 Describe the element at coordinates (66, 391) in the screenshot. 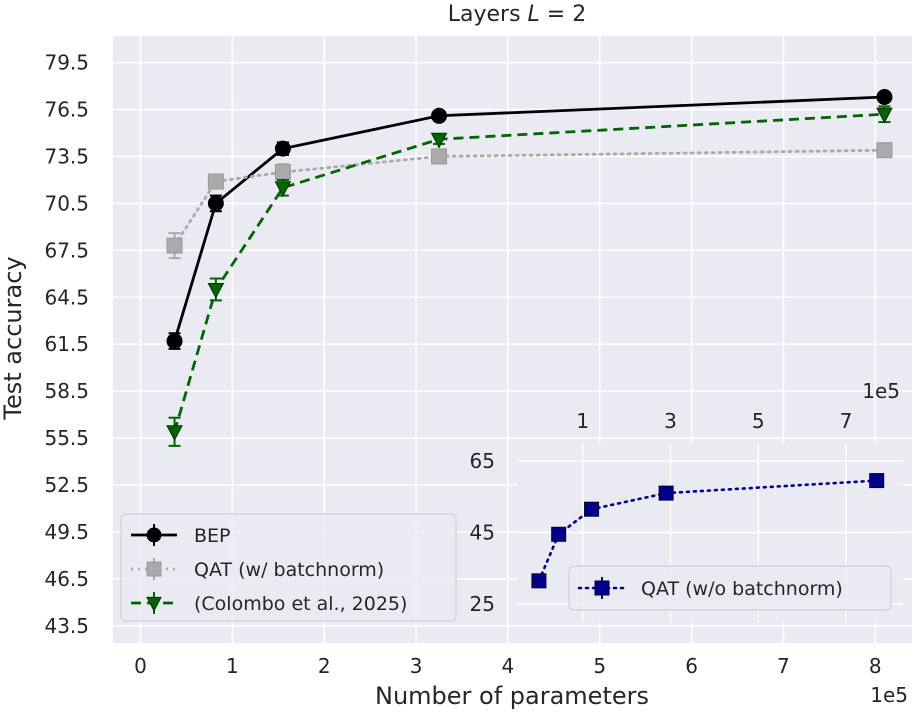

I see `y-tick-label: 58.5` at that location.